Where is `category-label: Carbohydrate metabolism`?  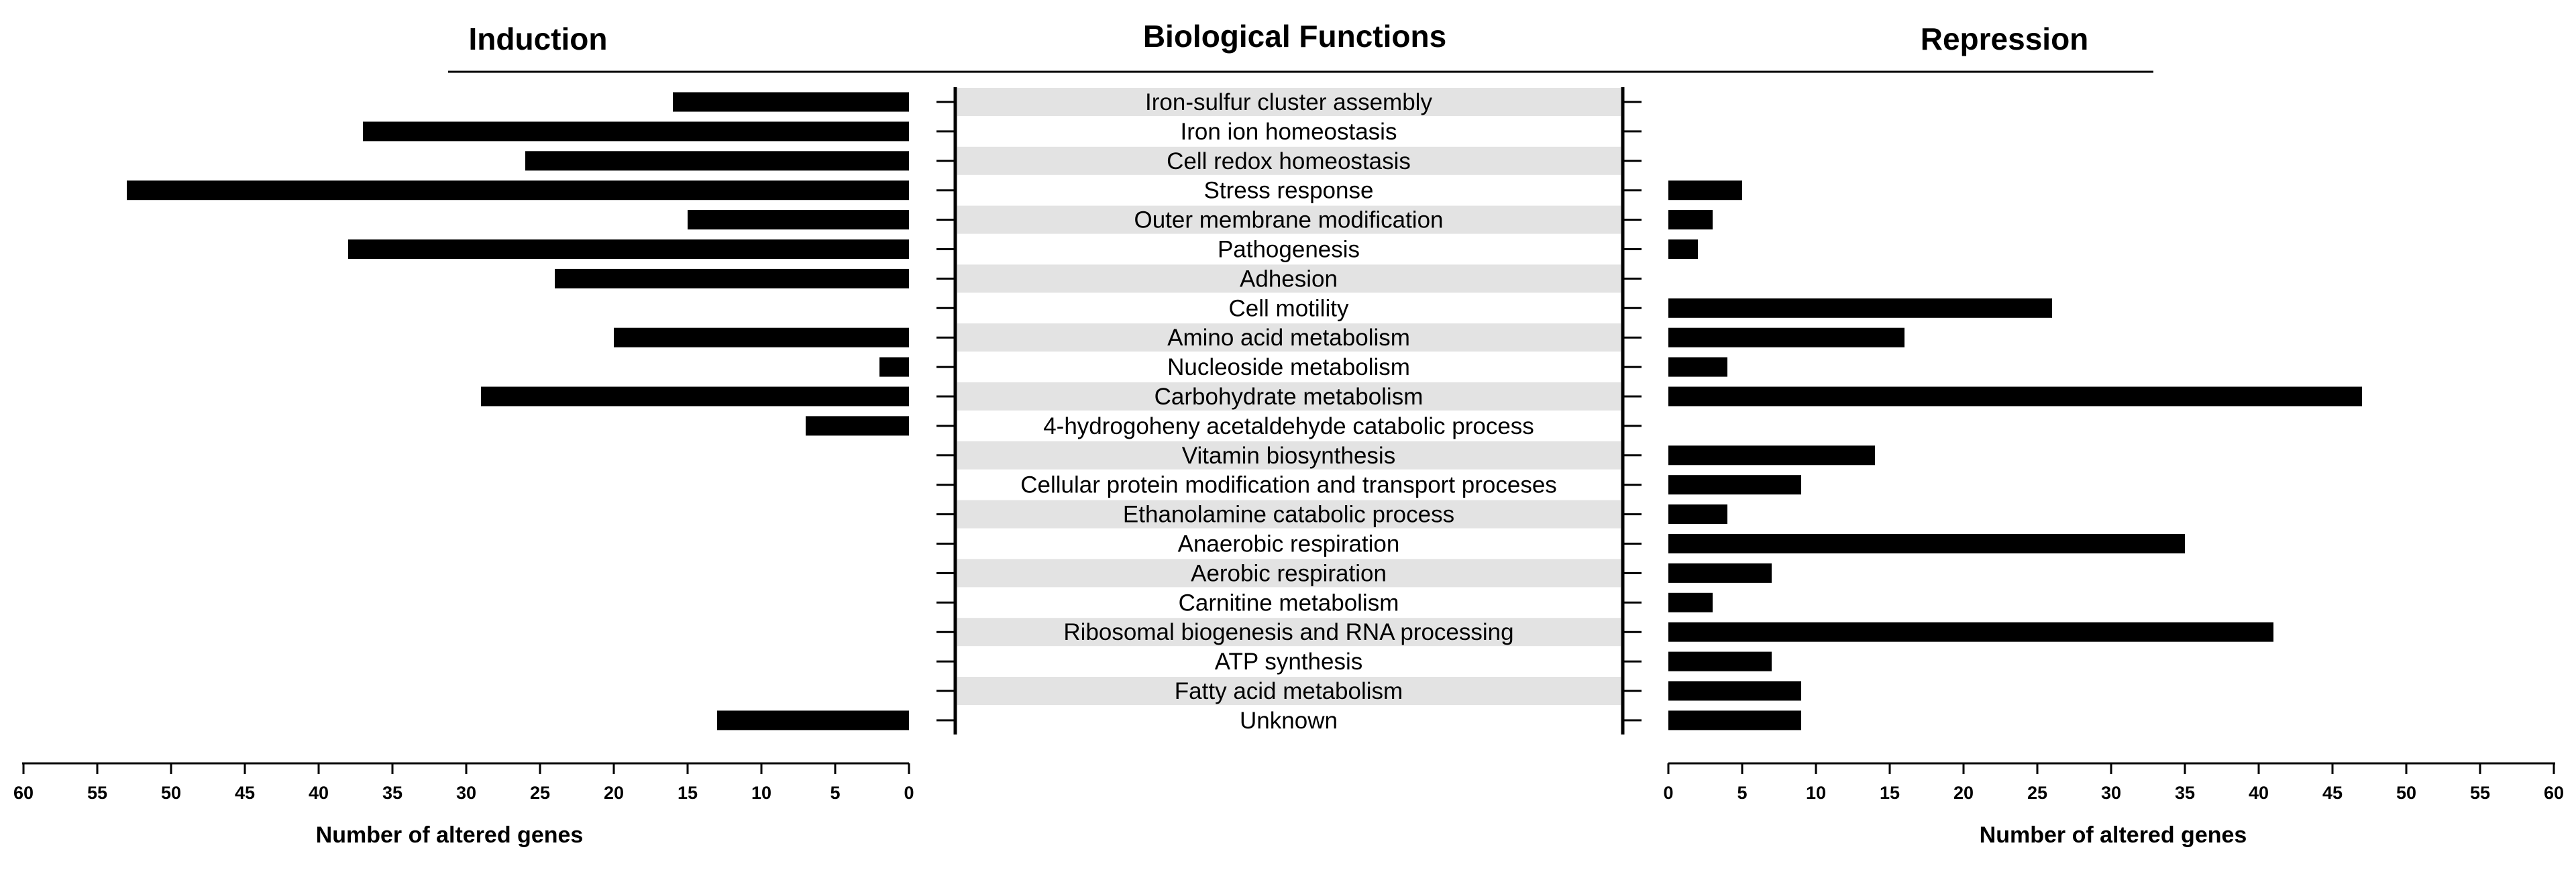
category-label: Carbohydrate metabolism is located at coordinates (1289, 397).